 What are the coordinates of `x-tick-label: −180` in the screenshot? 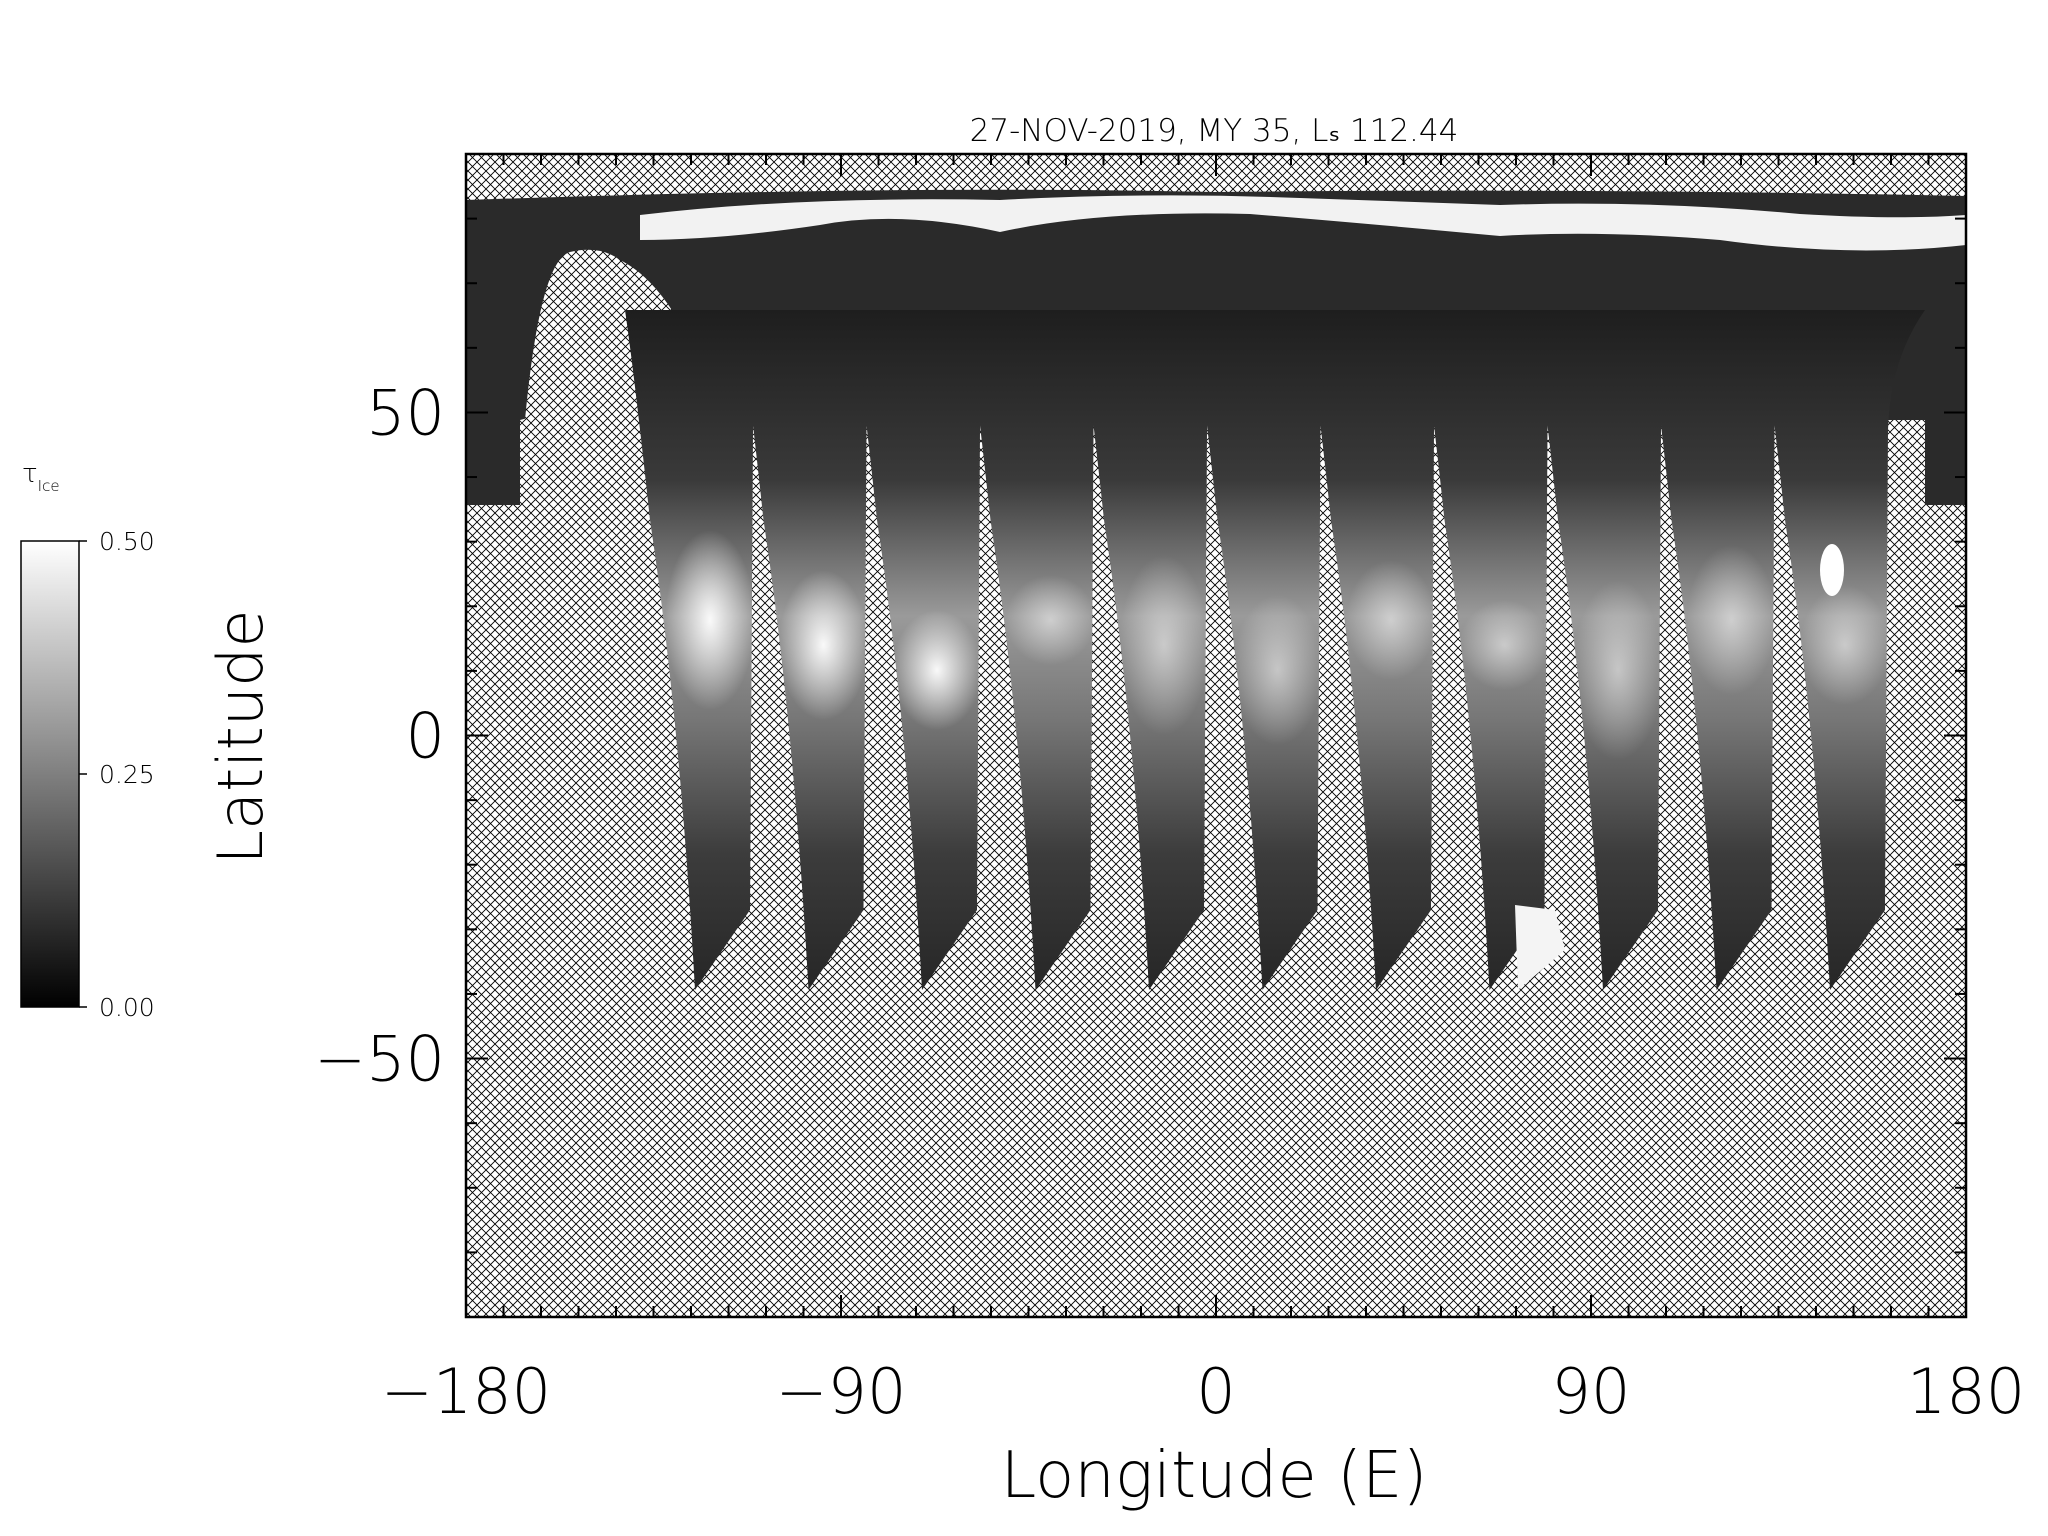 It's located at (466, 1391).